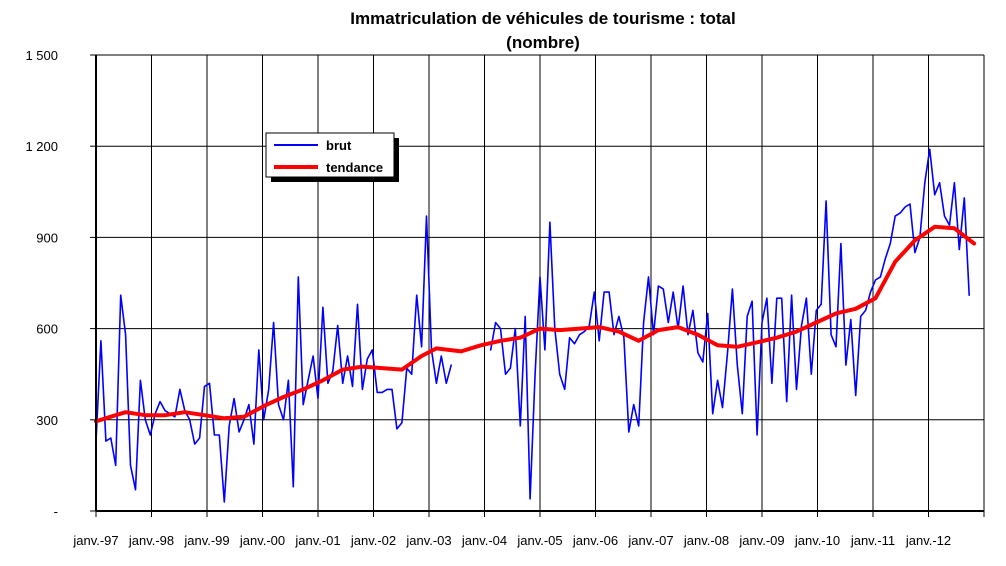  I want to click on x-tick-label: janv.-10, so click(817, 540).